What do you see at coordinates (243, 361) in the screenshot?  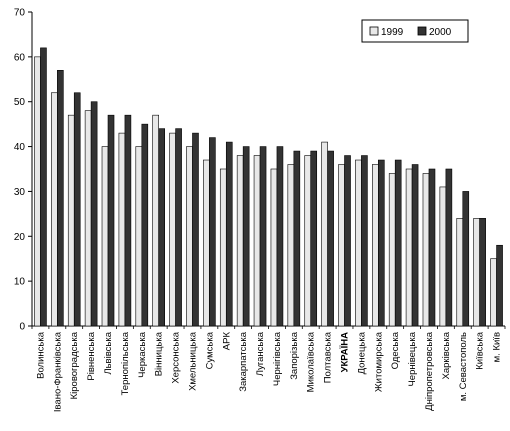 I see `category-label: Закарпатська` at bounding box center [243, 361].